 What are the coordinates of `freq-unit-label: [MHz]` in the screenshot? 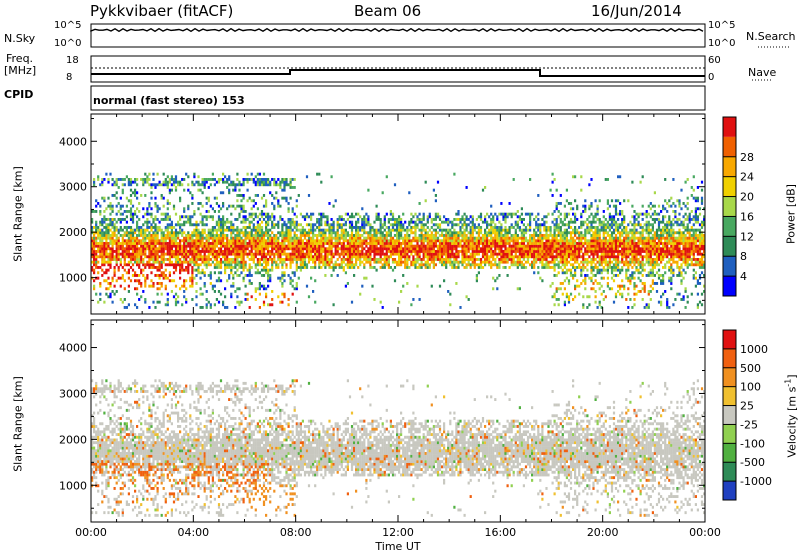 It's located at (20, 70).